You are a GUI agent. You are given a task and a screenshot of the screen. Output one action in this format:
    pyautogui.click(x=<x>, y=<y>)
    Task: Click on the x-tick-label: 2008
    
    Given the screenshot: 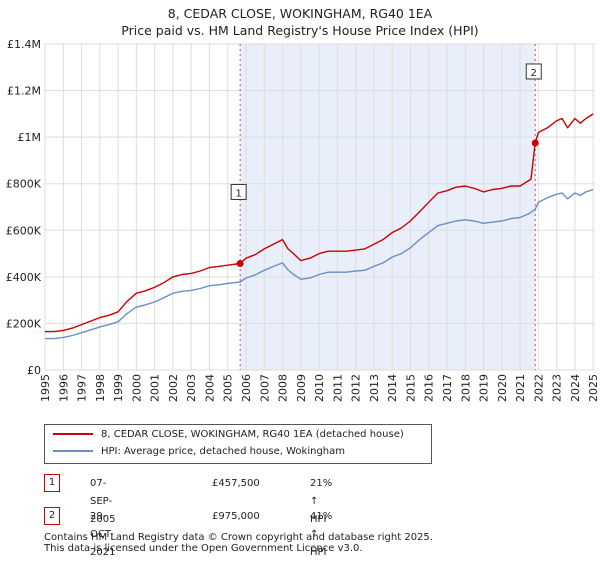 What is the action you would take?
    pyautogui.click(x=283, y=388)
    